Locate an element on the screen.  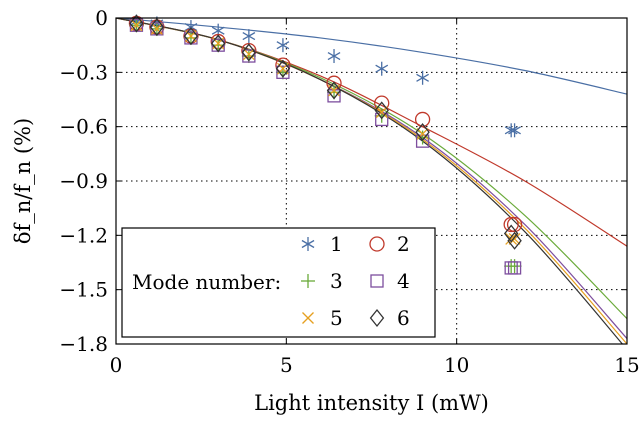
legend-label-mode-2: 2 is located at coordinates (403, 244).